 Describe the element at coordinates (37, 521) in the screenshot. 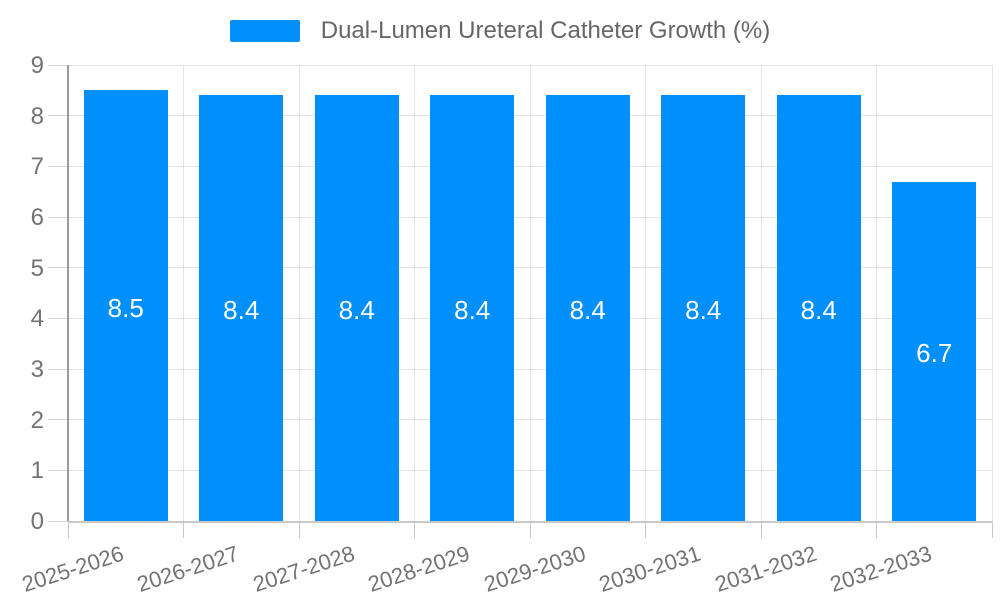

I see `y-axis-tick-label: 0` at that location.